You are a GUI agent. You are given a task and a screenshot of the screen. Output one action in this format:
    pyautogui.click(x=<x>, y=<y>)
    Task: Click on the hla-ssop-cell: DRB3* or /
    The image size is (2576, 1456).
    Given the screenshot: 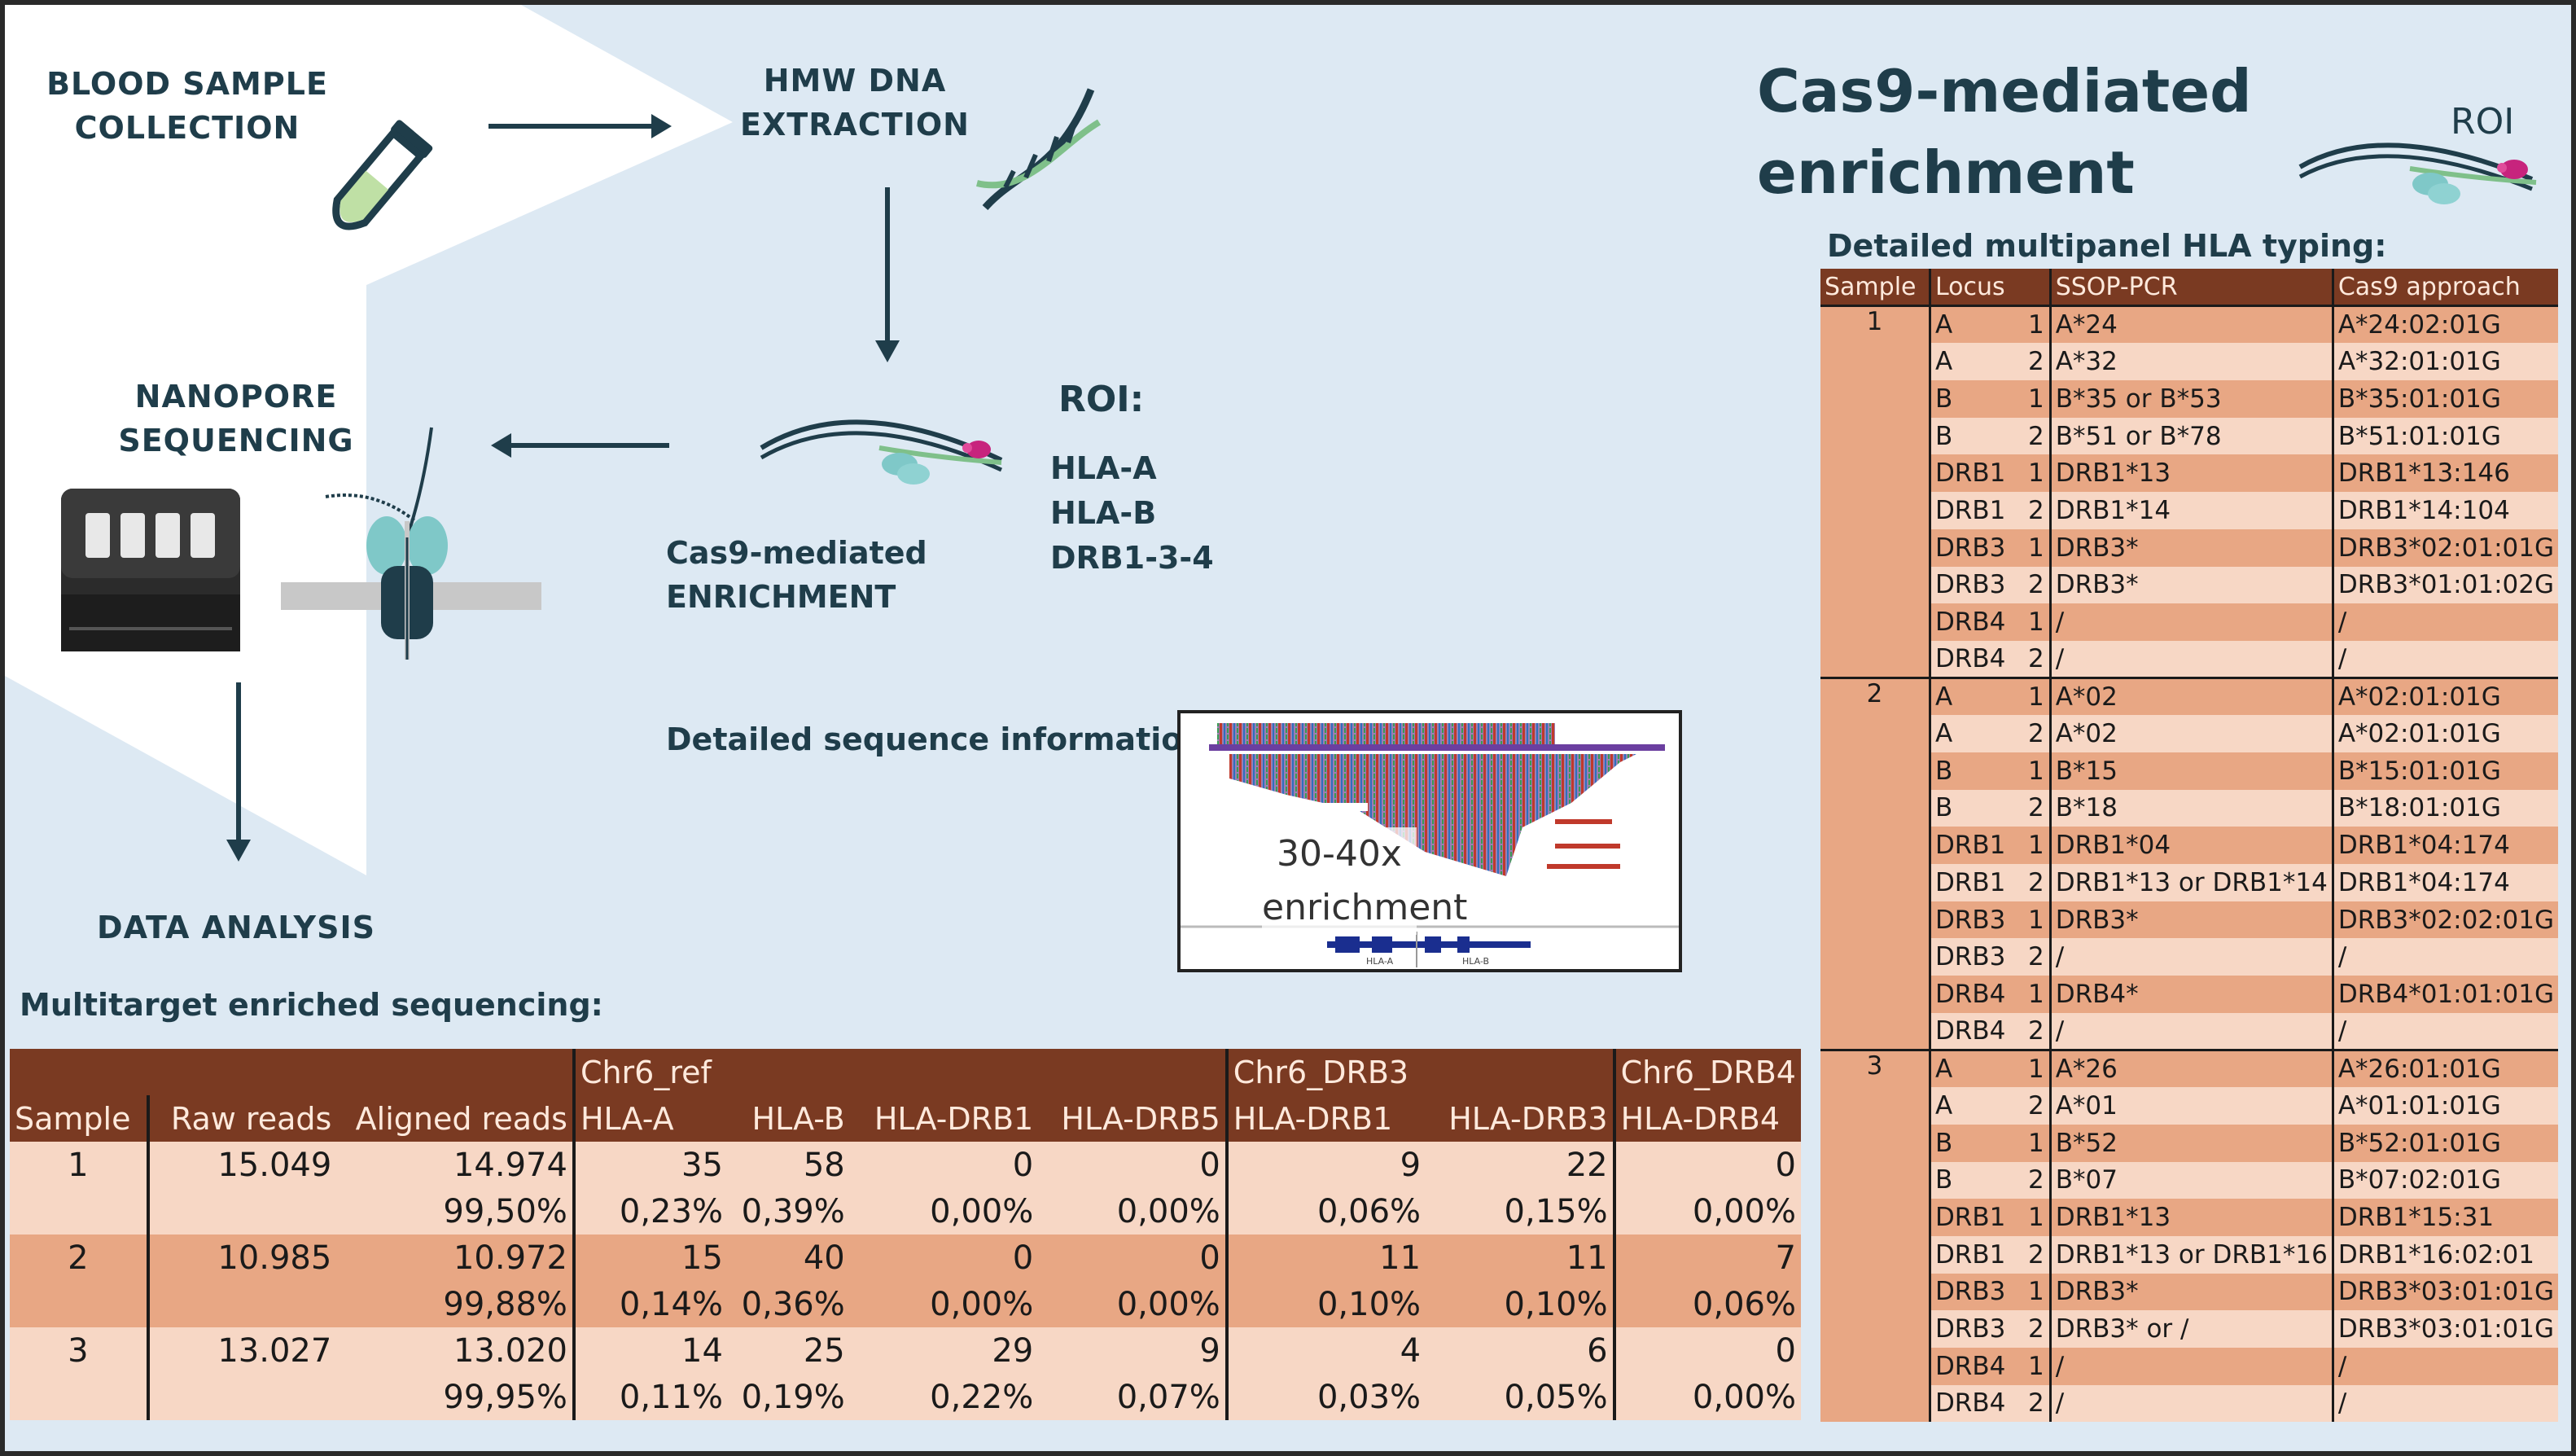 What is the action you would take?
    pyautogui.click(x=2190, y=1329)
    